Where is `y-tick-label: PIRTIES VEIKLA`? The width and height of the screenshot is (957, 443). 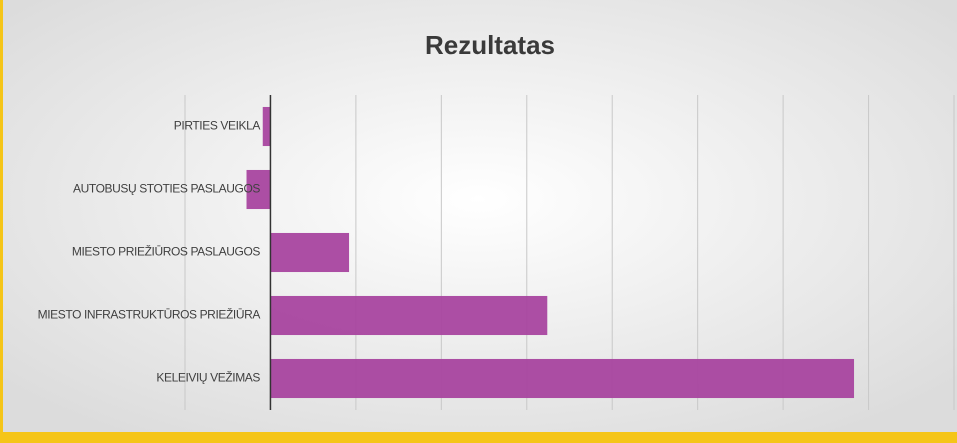
y-tick-label: PIRTIES VEIKLA is located at coordinates (217, 126).